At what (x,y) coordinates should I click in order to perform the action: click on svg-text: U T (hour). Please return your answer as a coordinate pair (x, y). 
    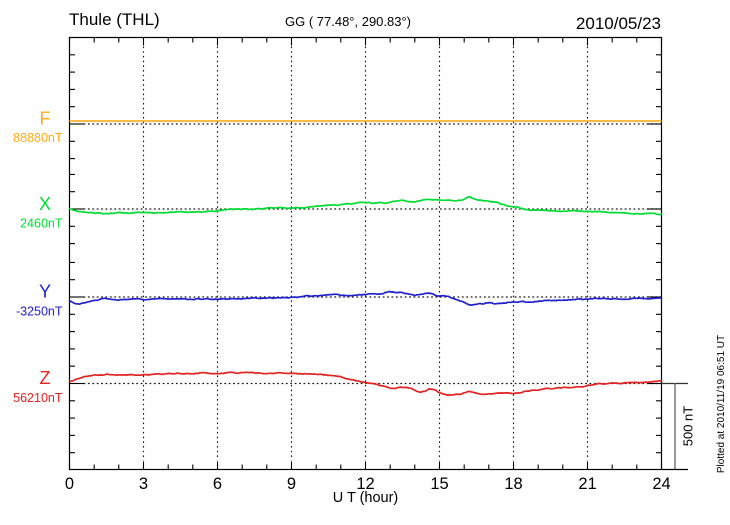
    Looking at the image, I should click on (366, 498).